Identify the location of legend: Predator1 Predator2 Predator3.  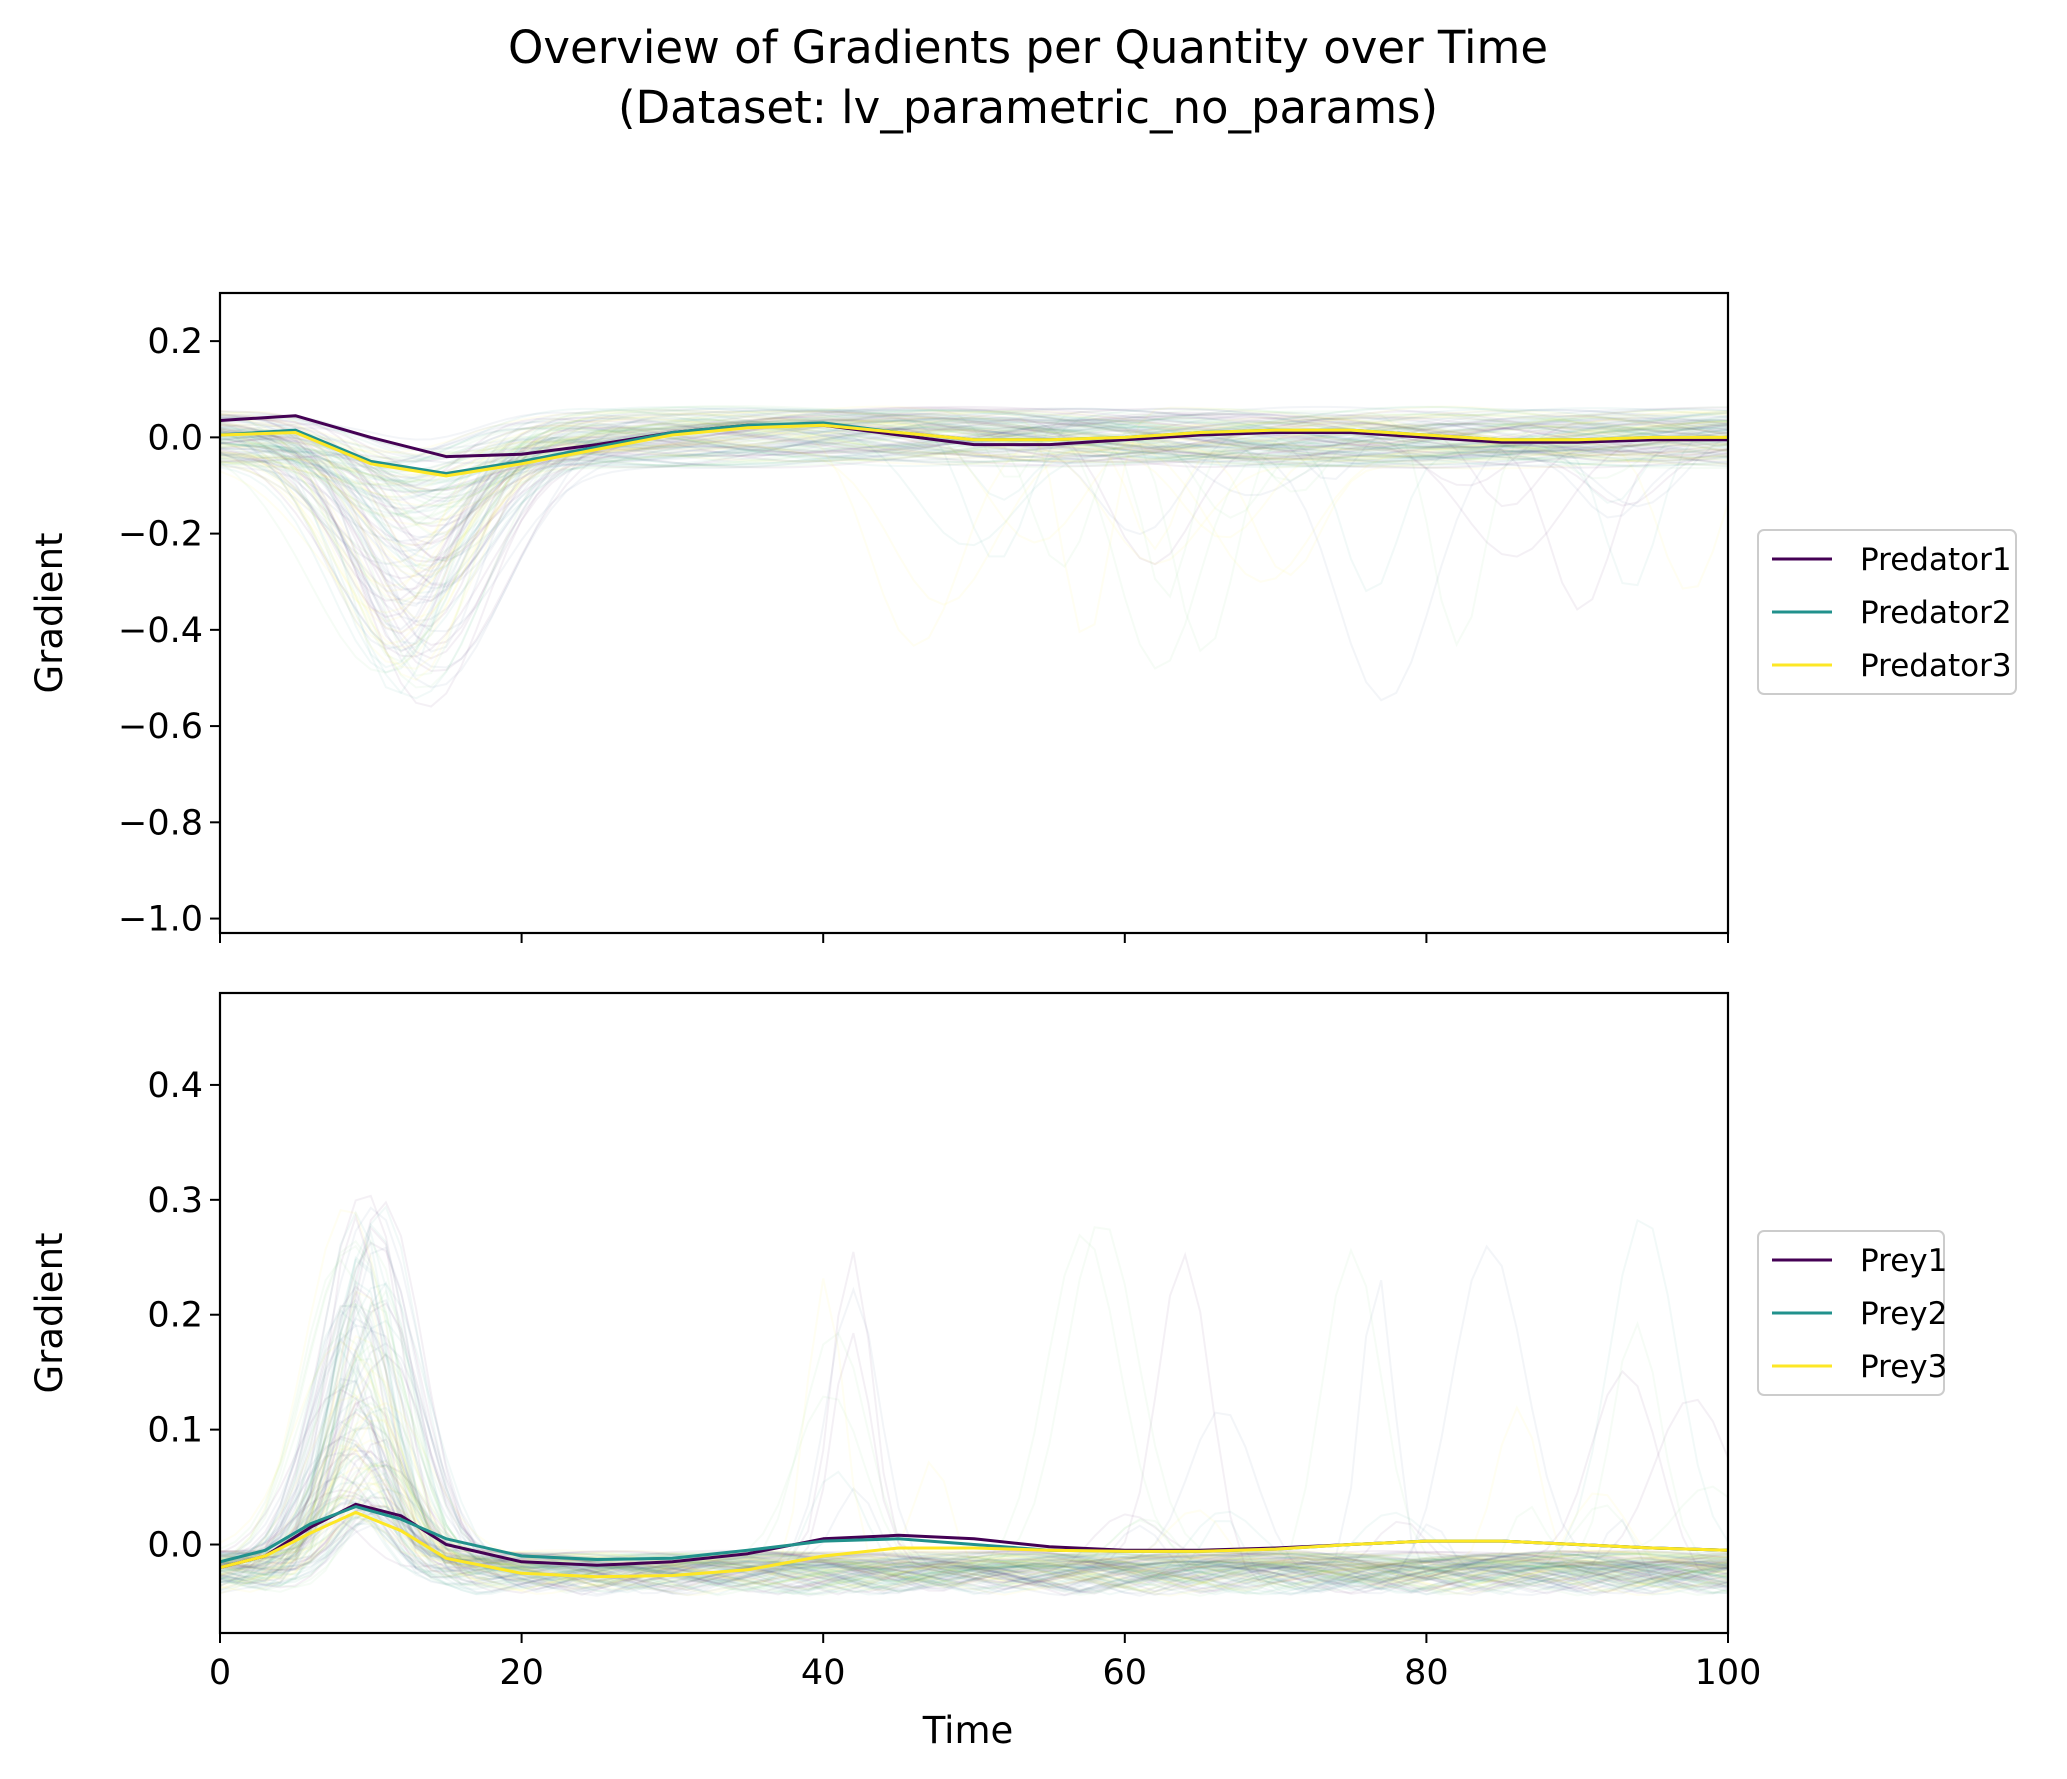
(1887, 612).